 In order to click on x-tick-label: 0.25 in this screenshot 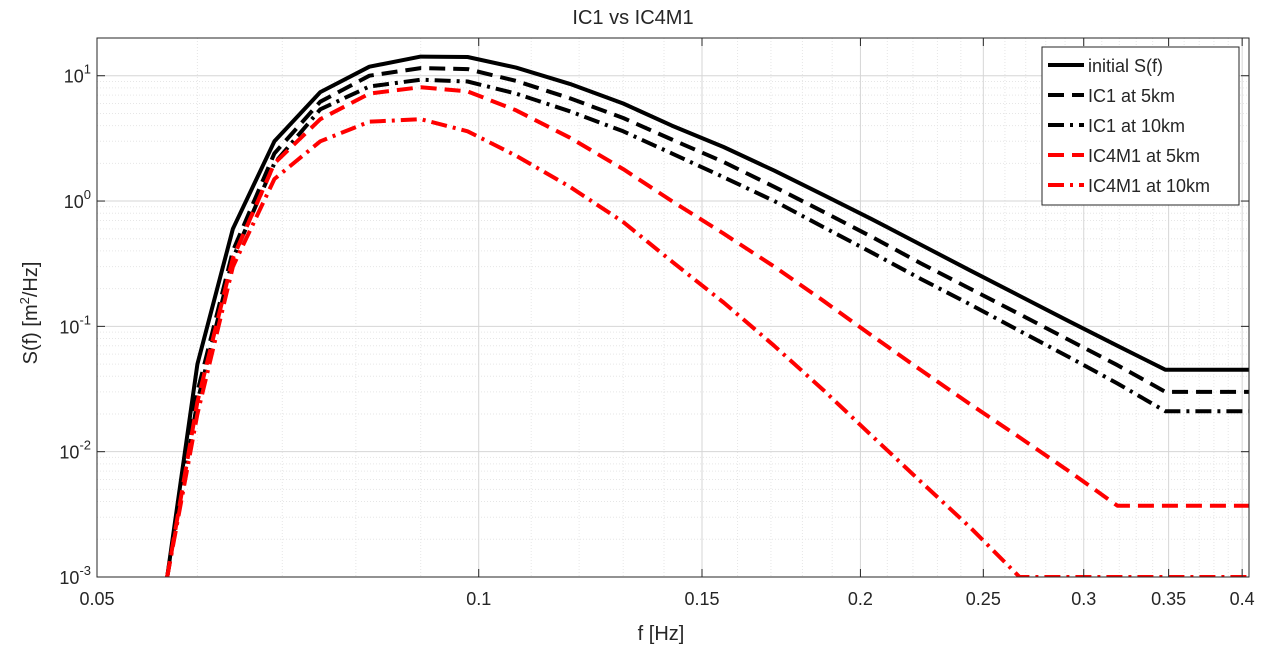, I will do `click(983, 599)`.